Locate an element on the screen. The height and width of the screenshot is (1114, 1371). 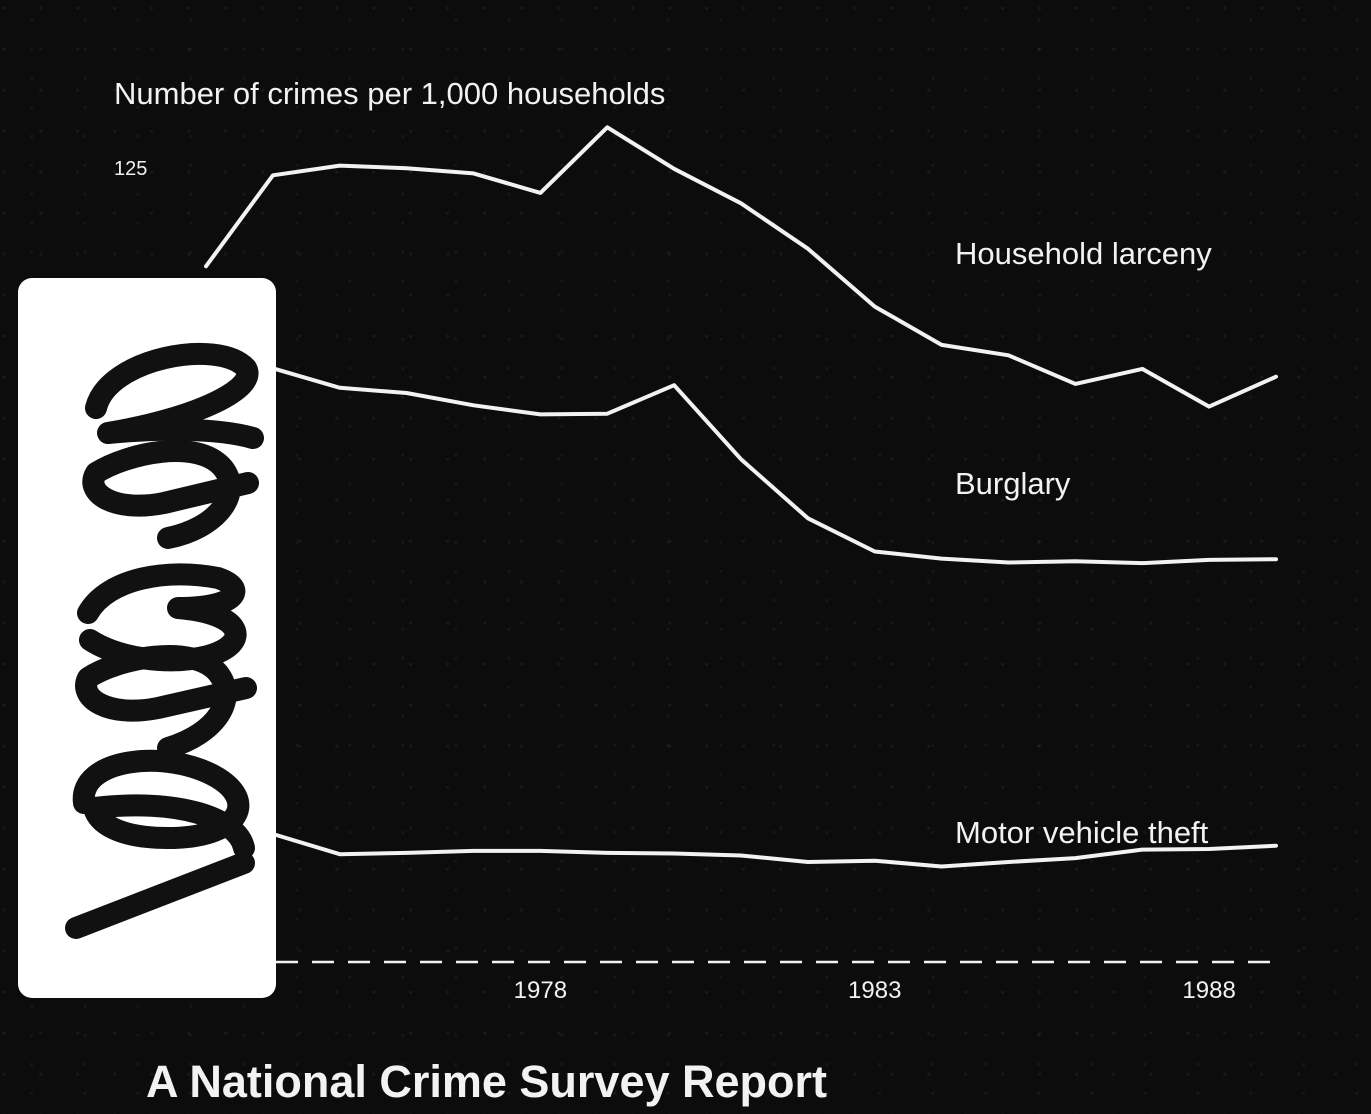
series-line-motor-vehicle-theft is located at coordinates (741, 850).